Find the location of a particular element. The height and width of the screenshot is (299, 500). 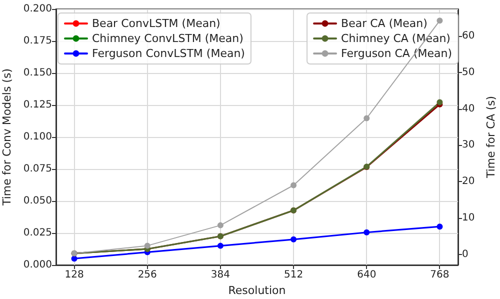

x-tick-label: 384 is located at coordinates (220, 275).